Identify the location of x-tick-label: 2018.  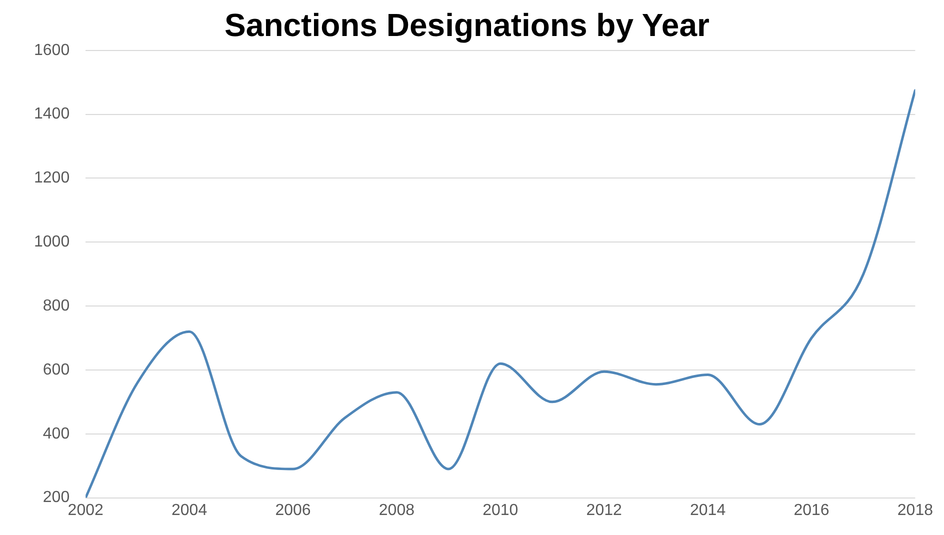
(915, 510).